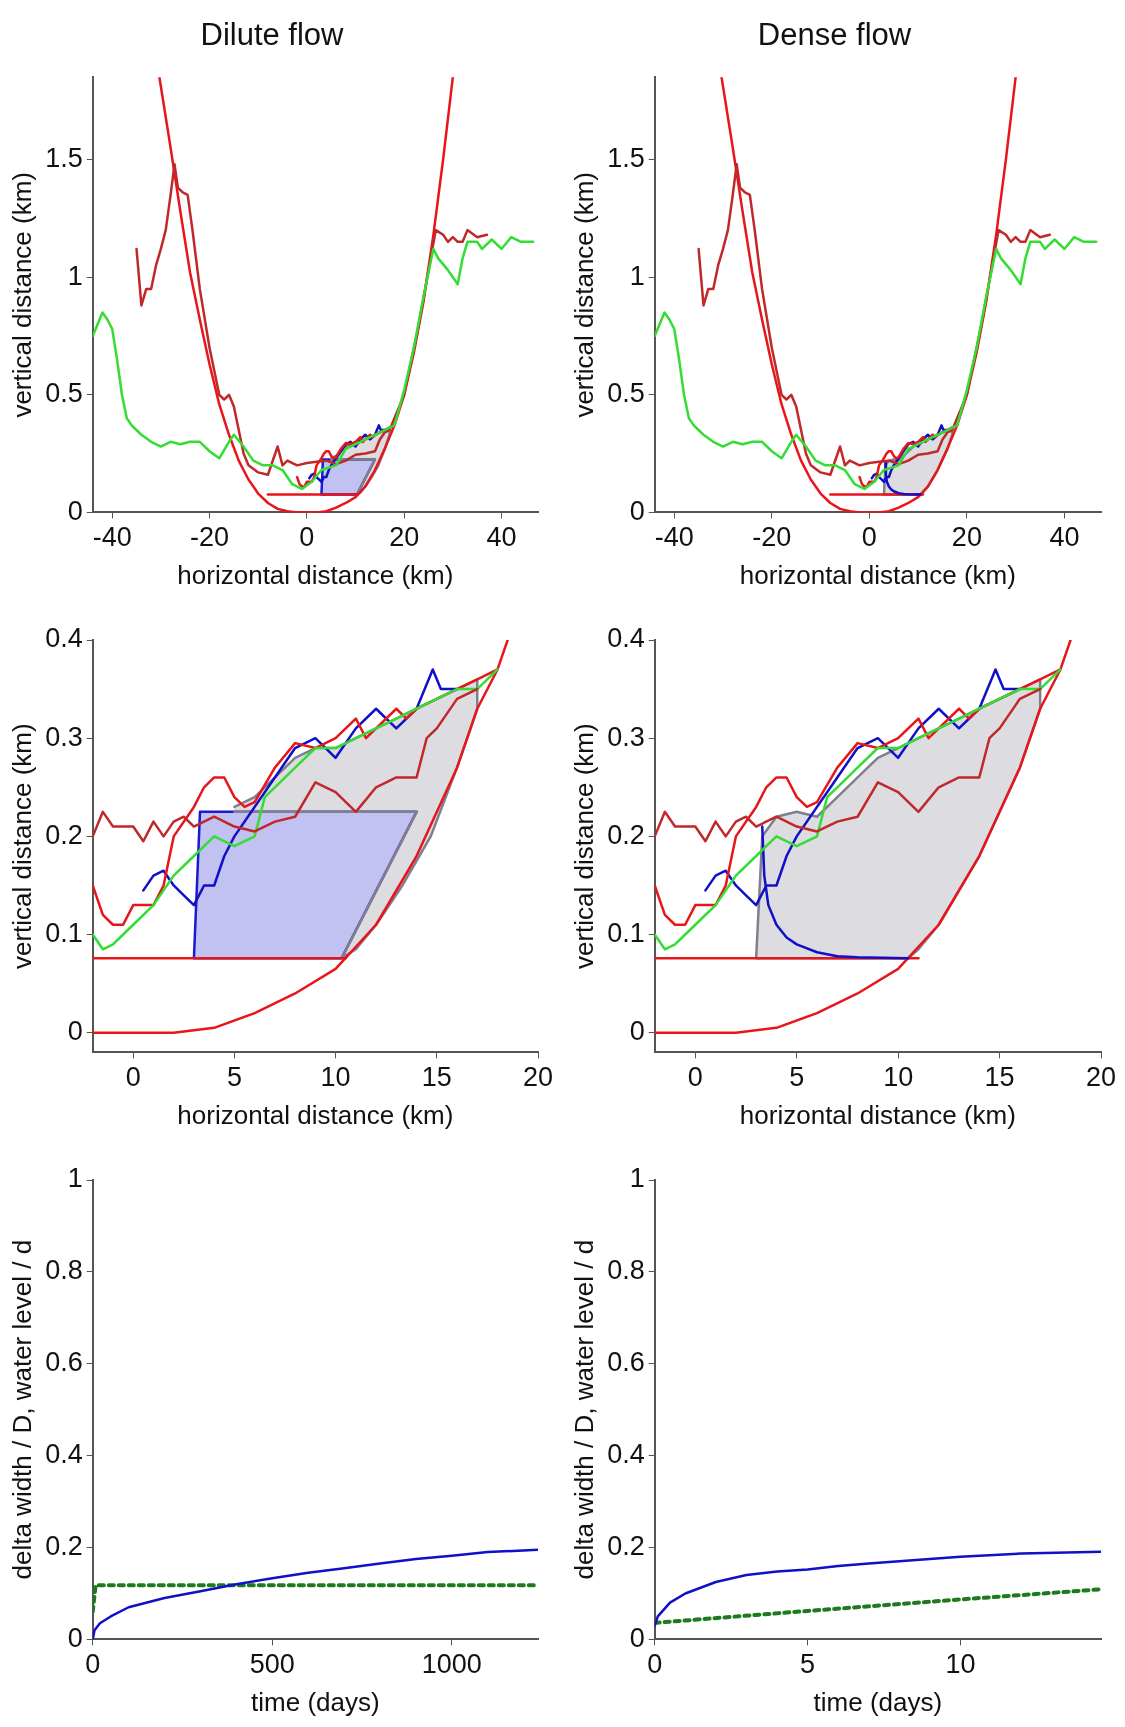  Describe the element at coordinates (451, 1664) in the screenshot. I see `x-tick-label: 1000` at that location.